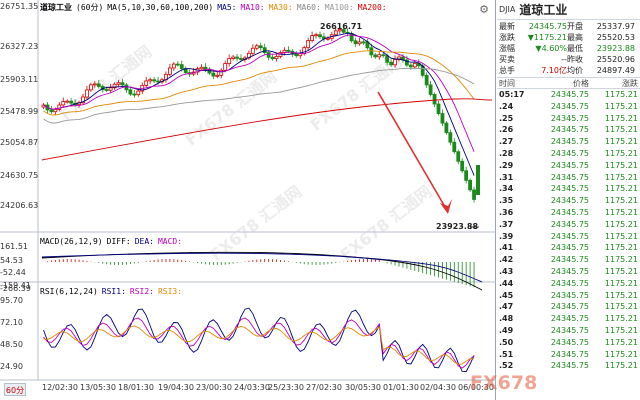 This screenshot has width=640, height=400. What do you see at coordinates (568, 83) in the screenshot?
I see `tick-table-header: 时间 价格 涨跌` at bounding box center [568, 83].